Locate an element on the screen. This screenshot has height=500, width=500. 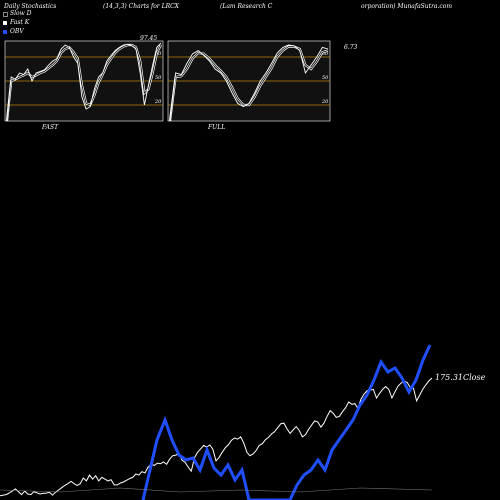
fast-panel-title: FAST is located at coordinates (50, 127).